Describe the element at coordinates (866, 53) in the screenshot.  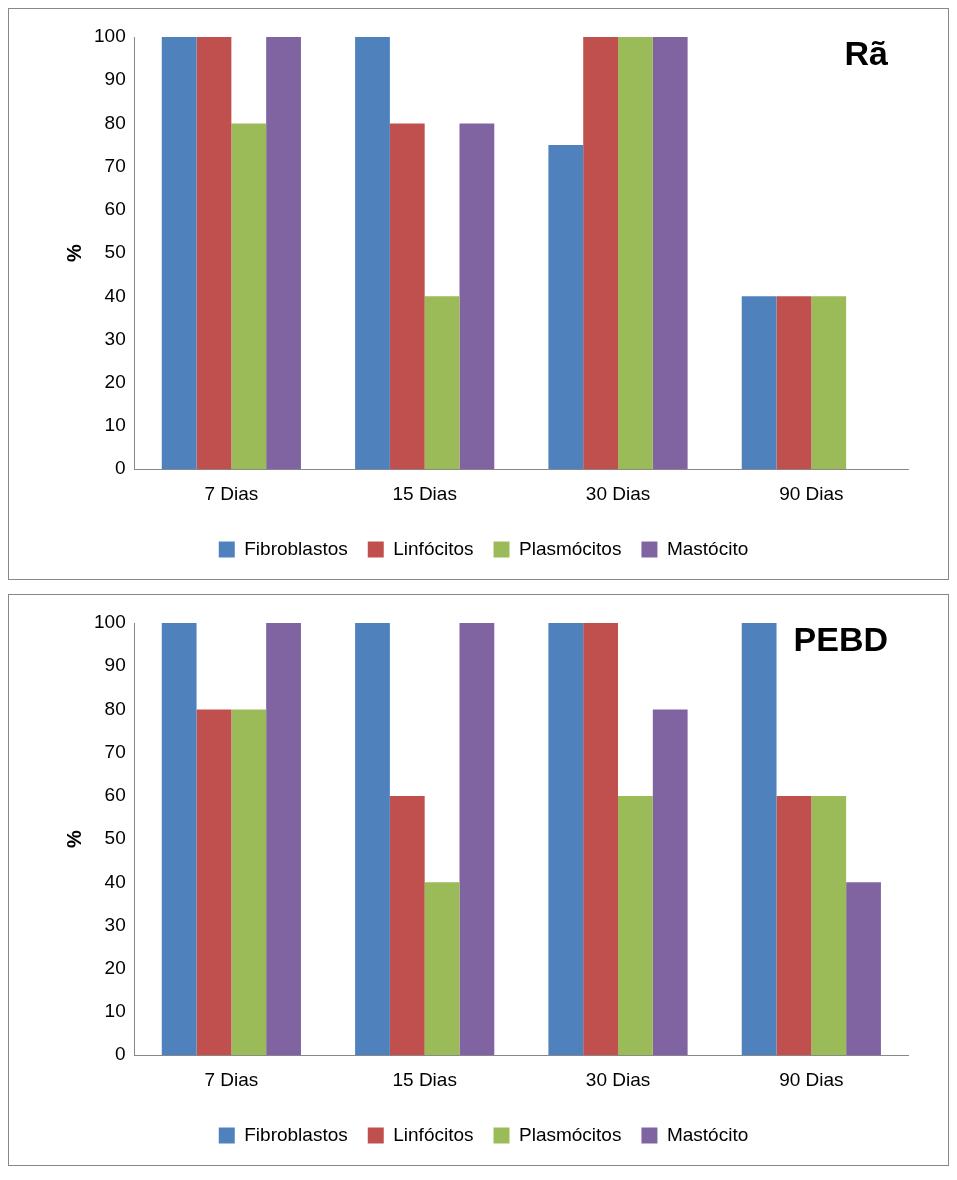
I see `chart-title: Rã` at that location.